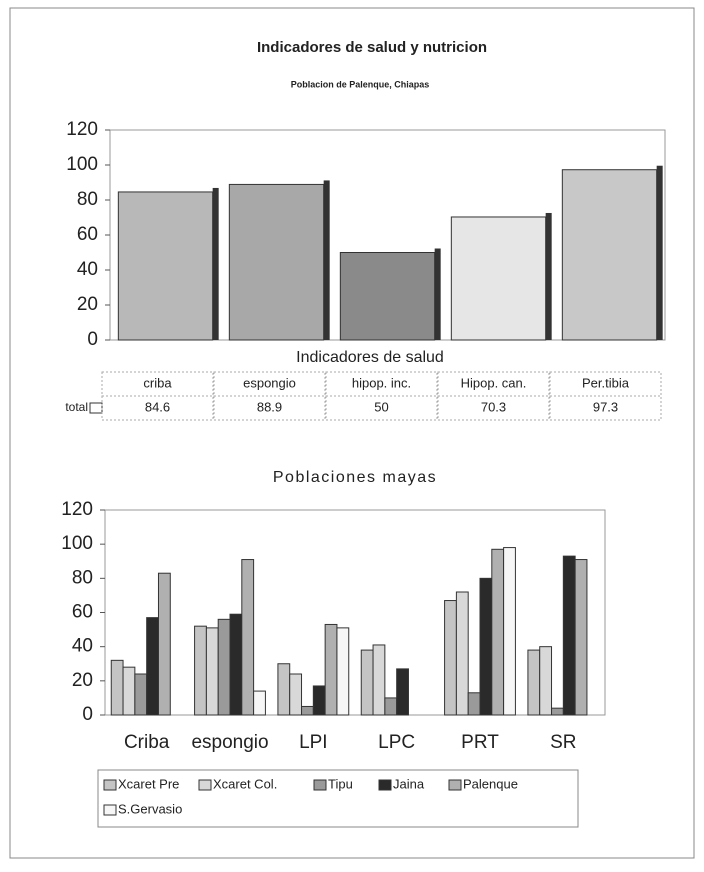 The height and width of the screenshot is (872, 704). I want to click on legend-label: Palenque, so click(490, 783).